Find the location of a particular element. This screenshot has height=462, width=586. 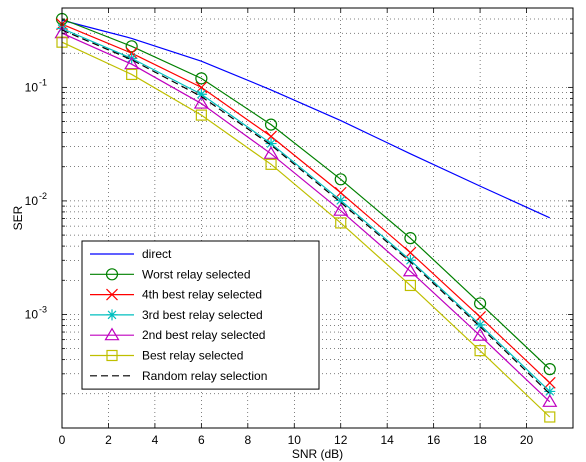

legend-entry: 4th best relay selected is located at coordinates (176, 295).